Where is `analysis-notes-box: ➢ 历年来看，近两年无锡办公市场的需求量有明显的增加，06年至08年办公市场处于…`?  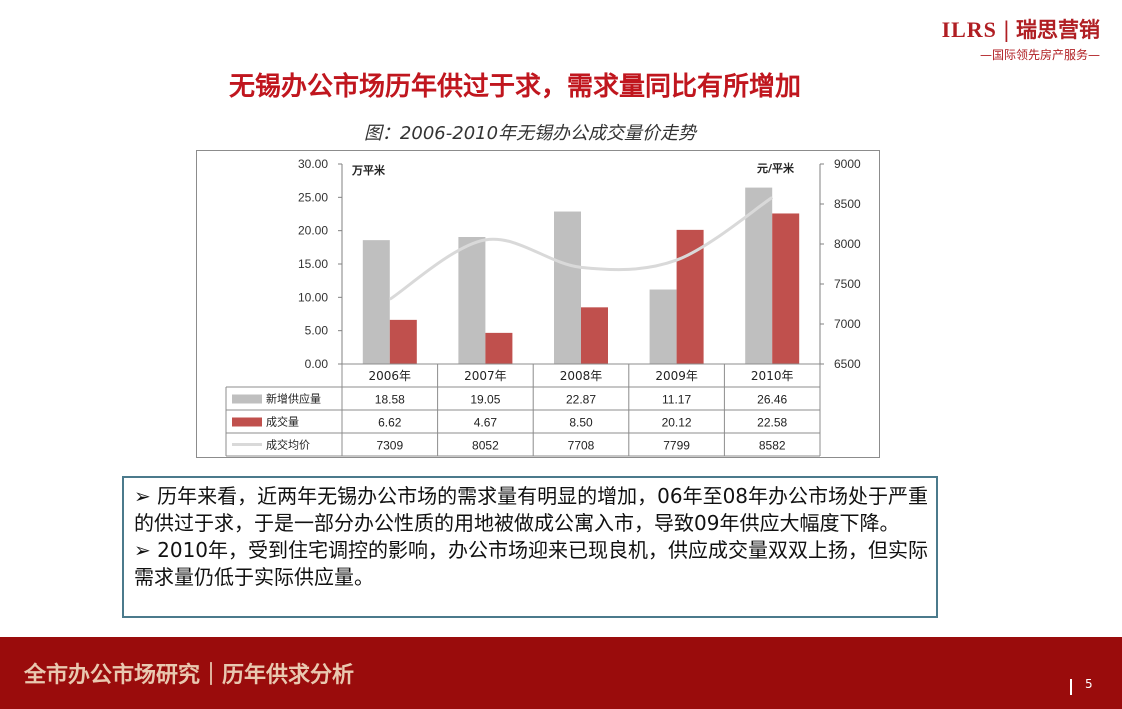
analysis-notes-box: ➢ 历年来看，近两年无锡办公市场的需求量有明显的增加，06年至08年办公市场处于… is located at coordinates (530, 547).